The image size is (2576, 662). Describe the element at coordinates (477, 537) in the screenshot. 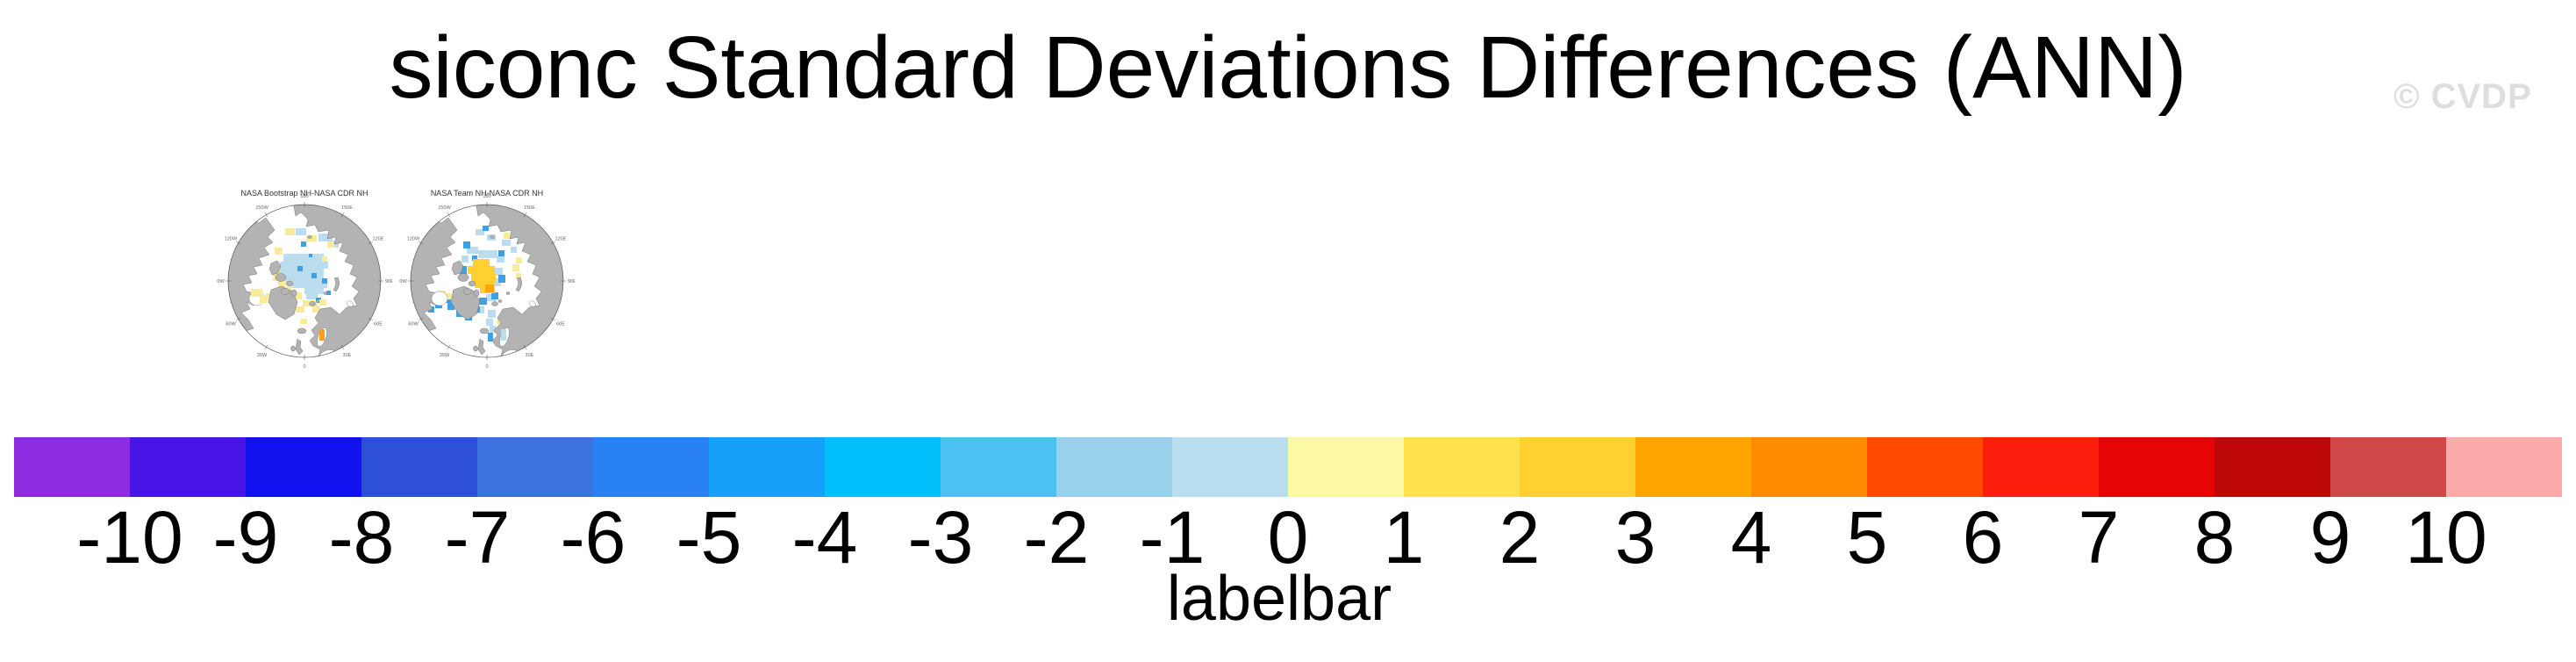

I see `colorbar-tick-label: -7` at that location.